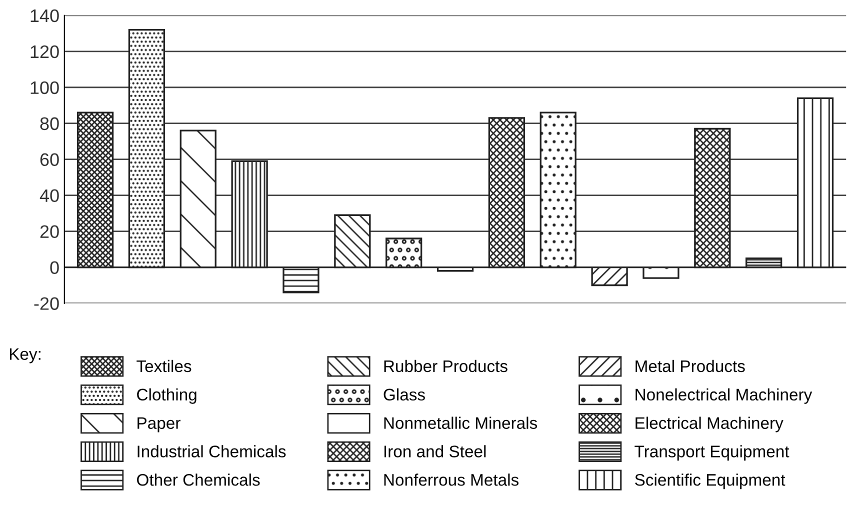  I want to click on legend-label: Nonferrous Metals, so click(451, 480).